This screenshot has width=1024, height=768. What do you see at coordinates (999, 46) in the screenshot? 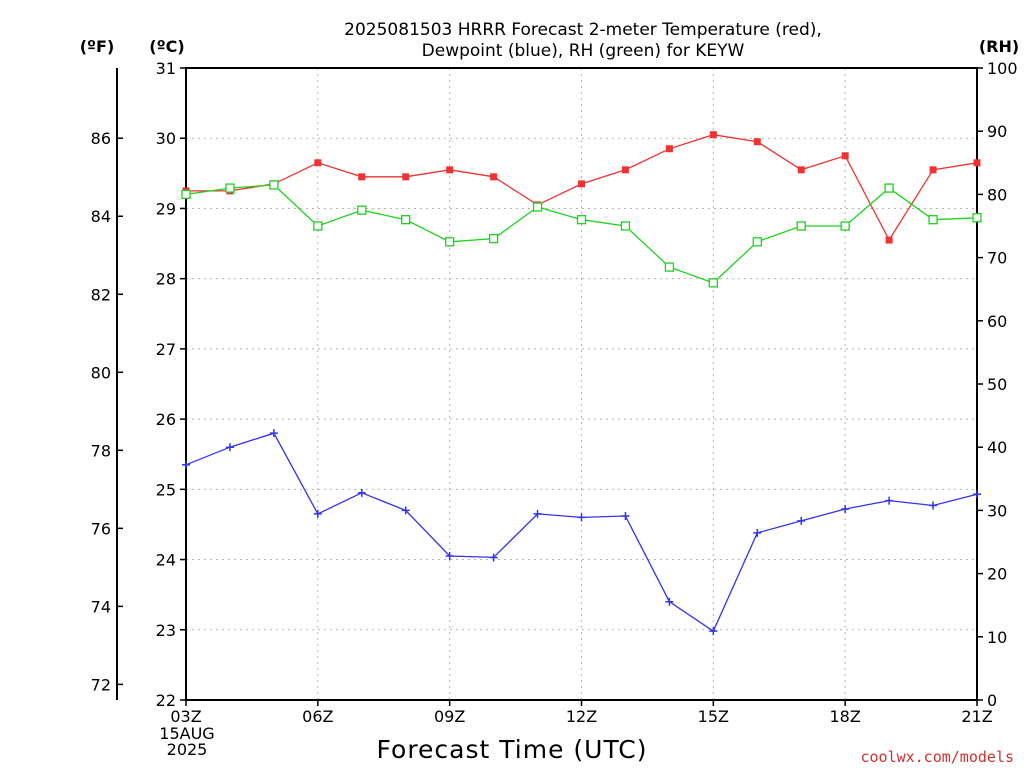
I see `rh-unit-label: (RH)` at bounding box center [999, 46].